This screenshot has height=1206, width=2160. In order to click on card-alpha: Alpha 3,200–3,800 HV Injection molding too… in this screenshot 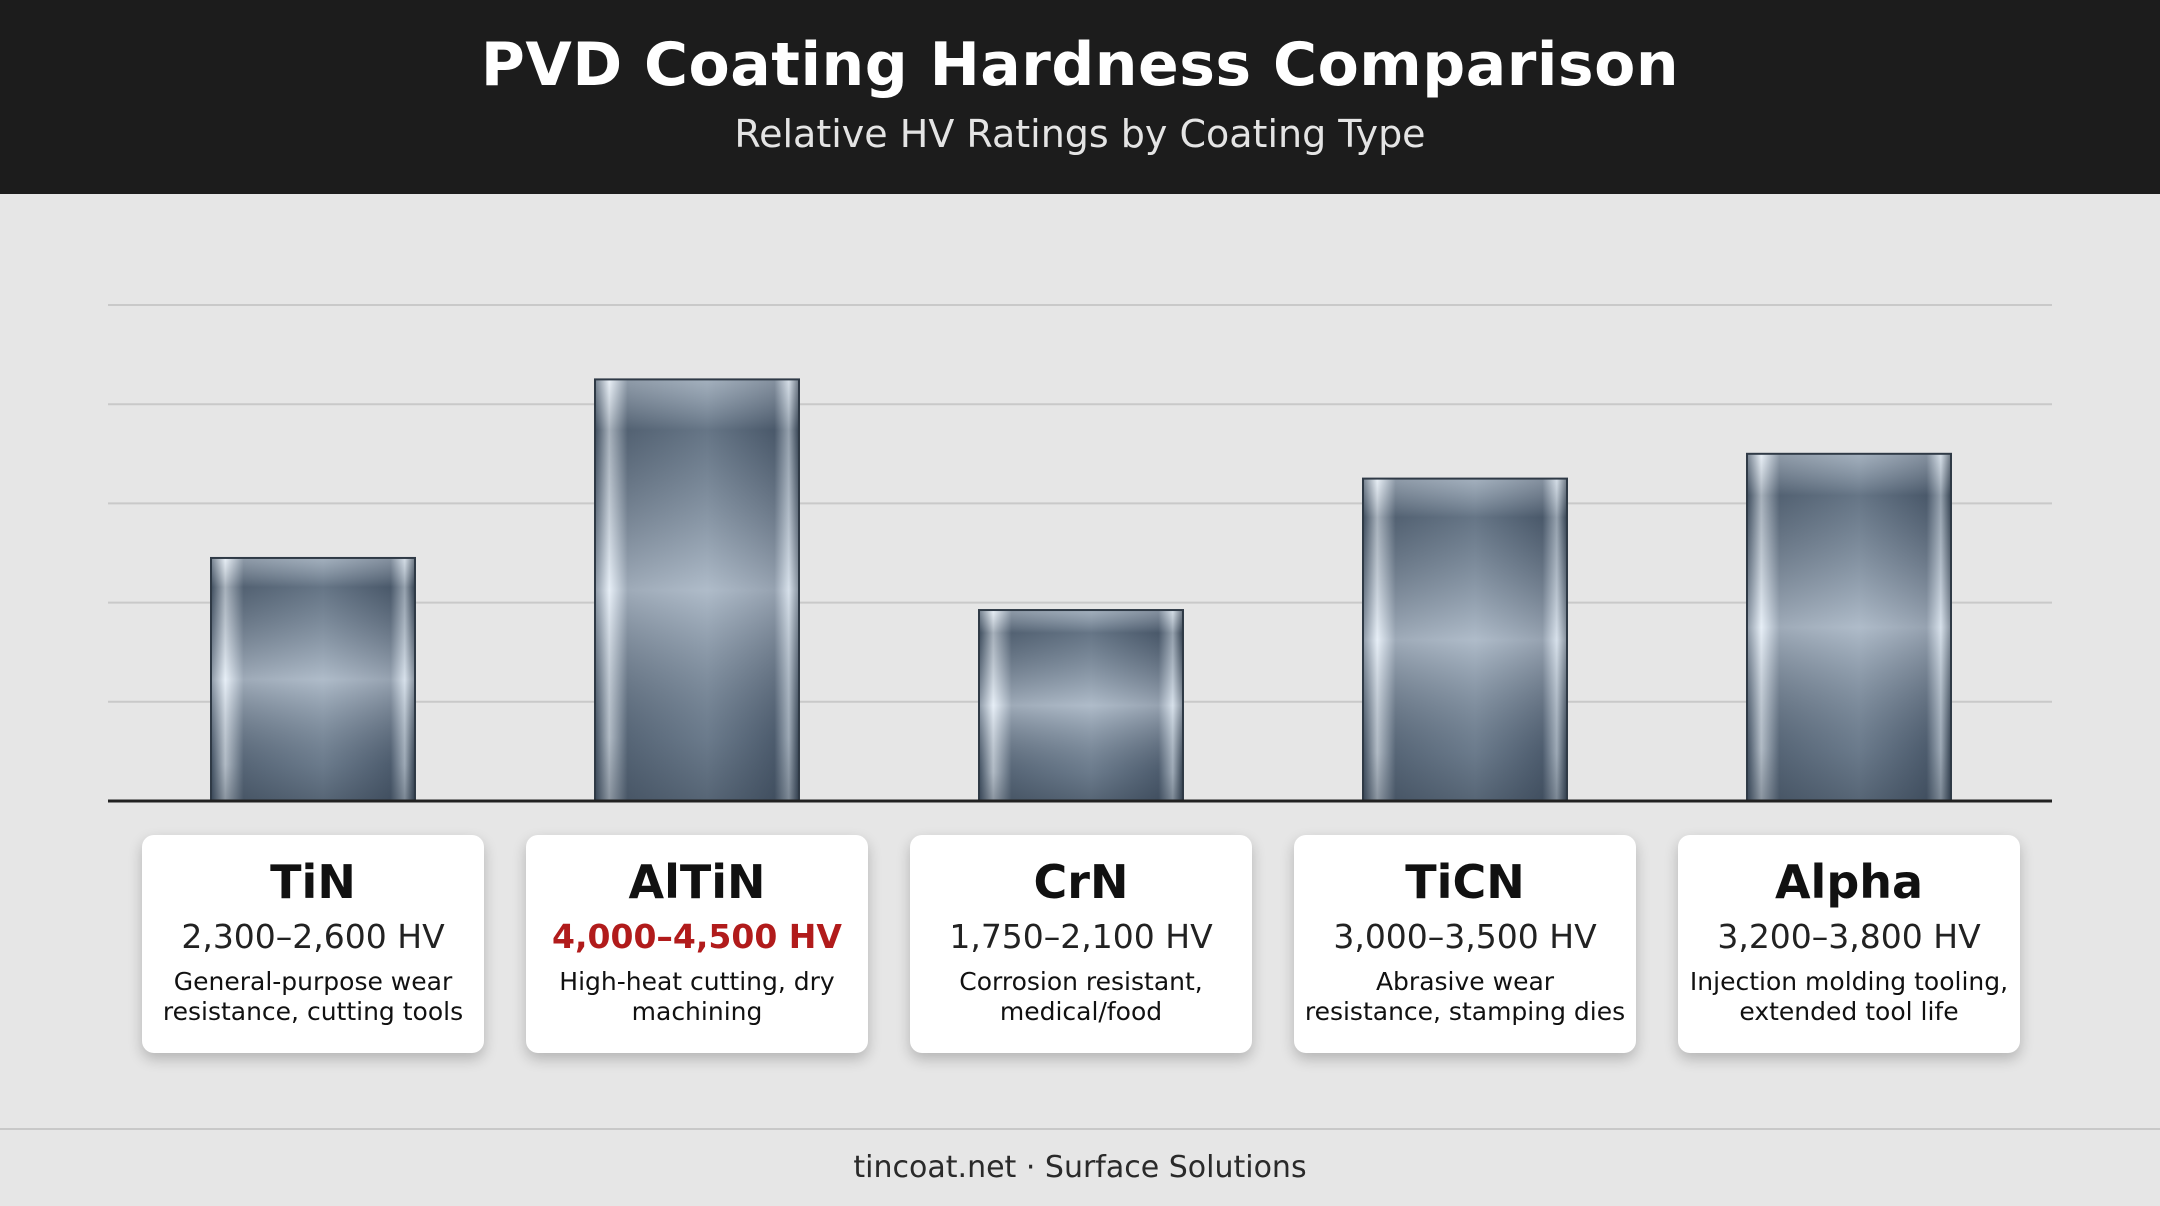, I will do `click(1849, 944)`.